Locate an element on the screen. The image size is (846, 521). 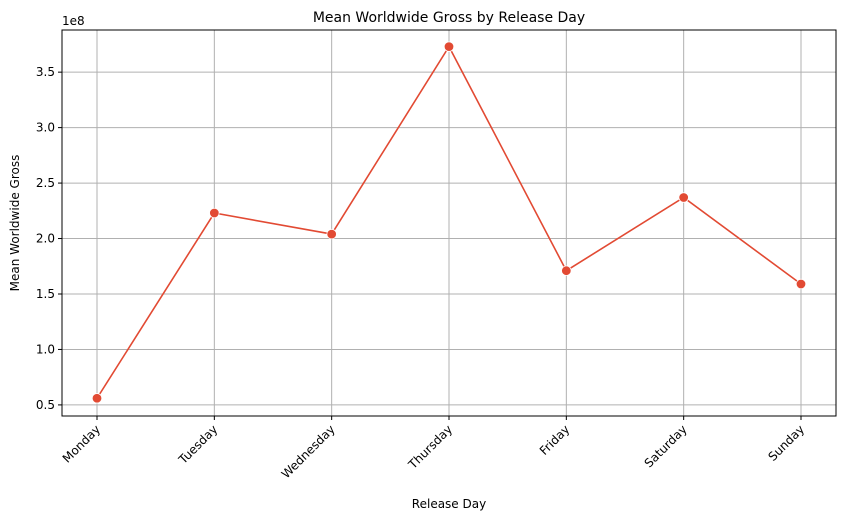
y-tick-label: 3.0 is located at coordinates (45, 128).